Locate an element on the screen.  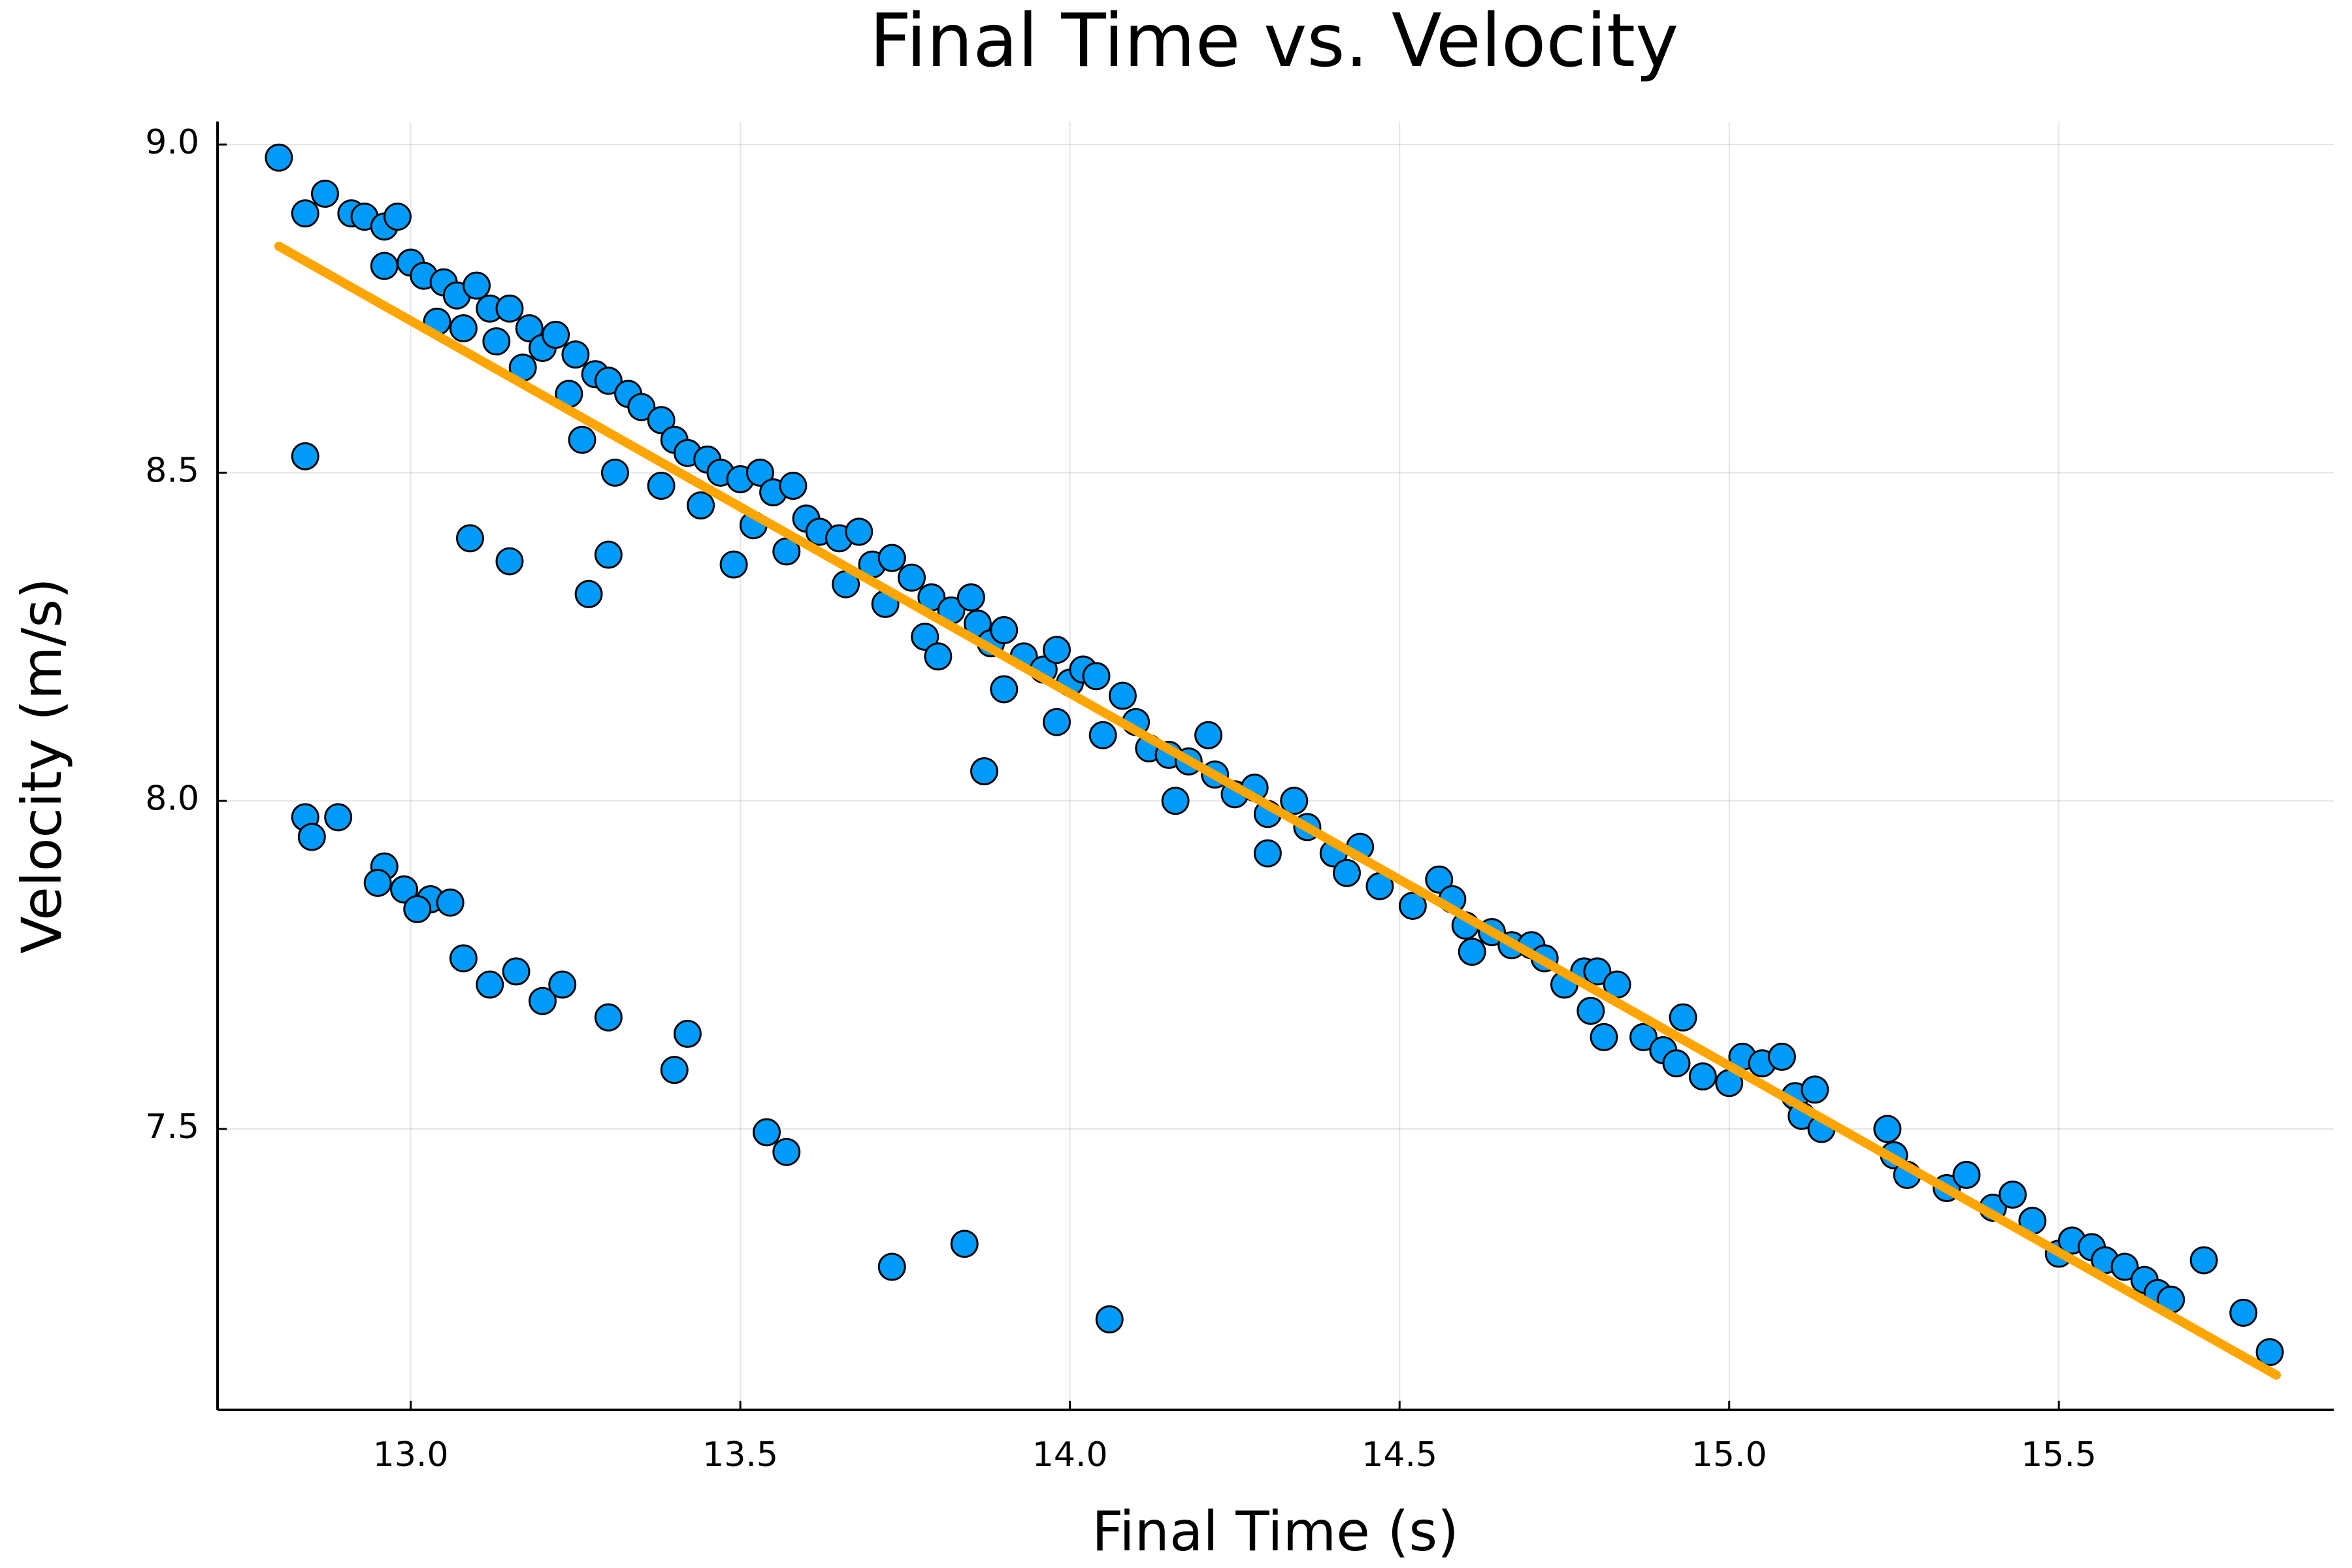
x-tick-label: 14.5 is located at coordinates (1399, 1455).